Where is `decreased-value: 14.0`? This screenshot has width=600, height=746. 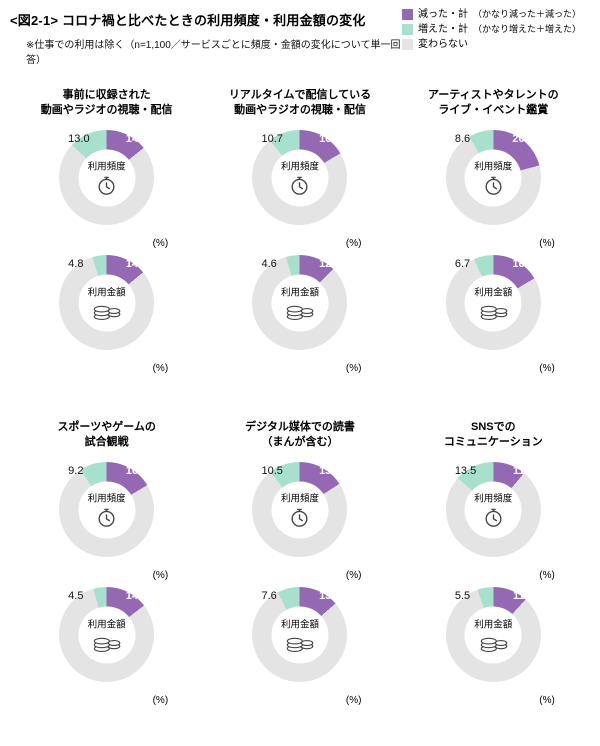 decreased-value: 14.0 is located at coordinates (136, 264).